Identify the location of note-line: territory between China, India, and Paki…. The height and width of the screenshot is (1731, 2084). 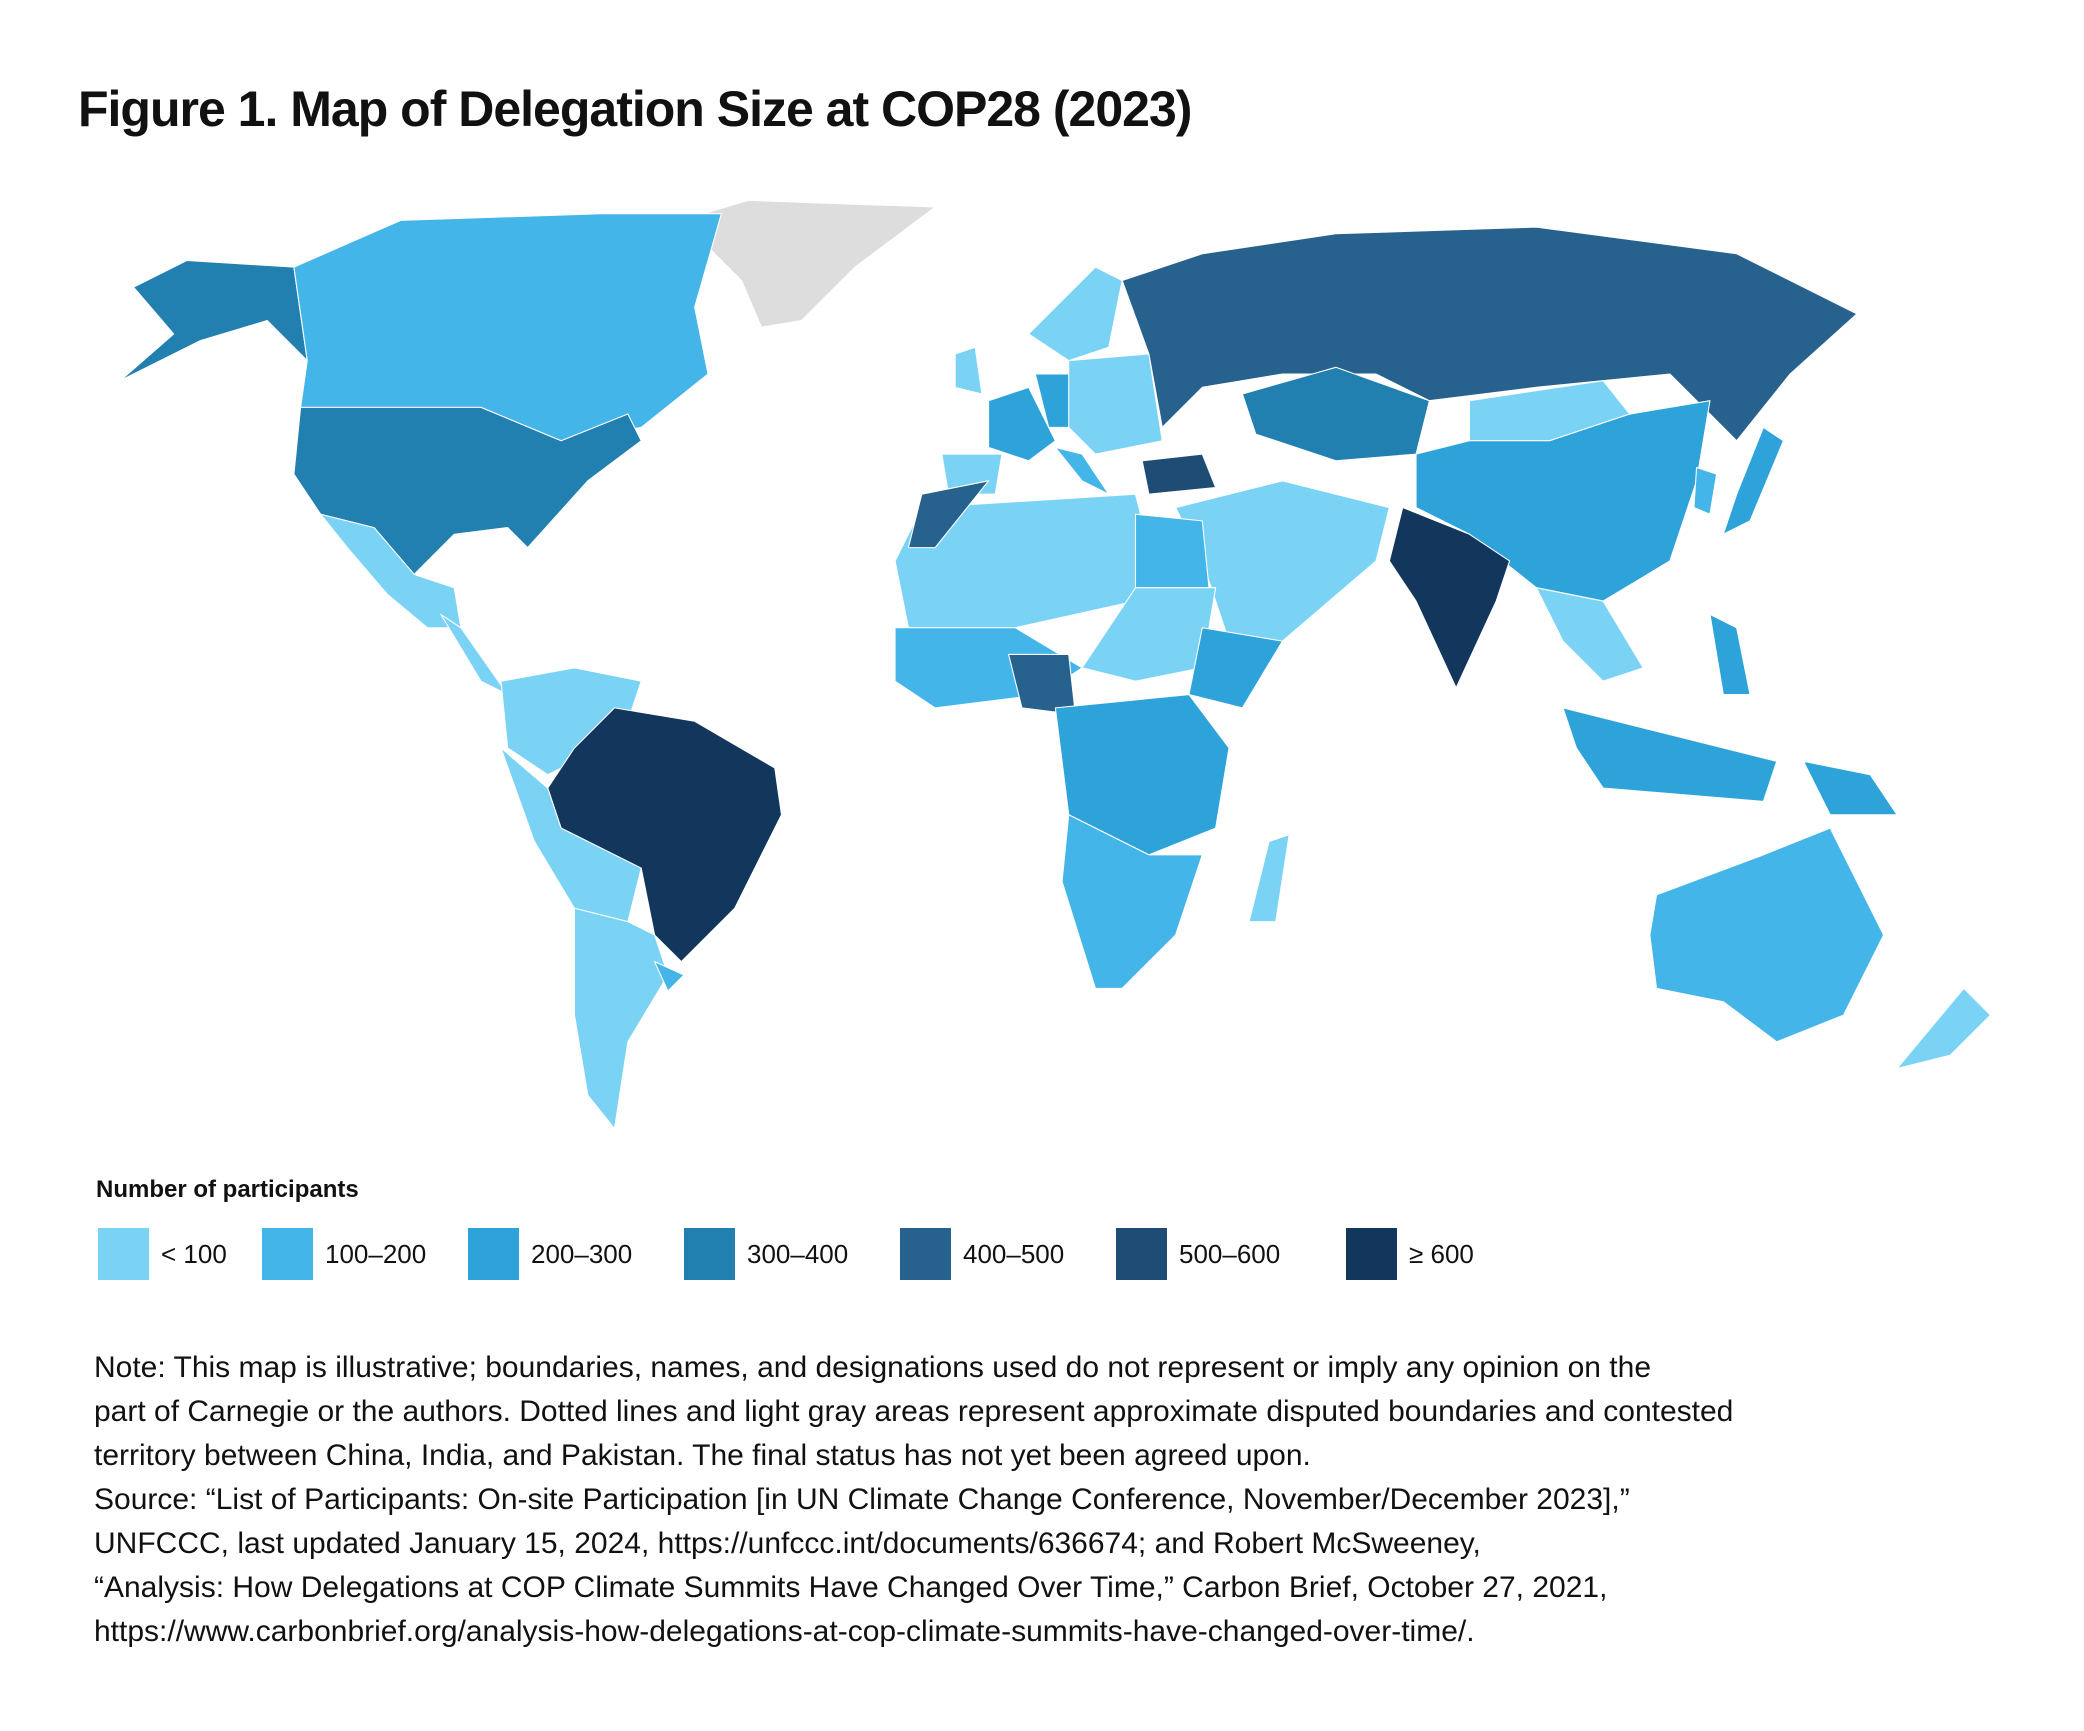
(702, 1455).